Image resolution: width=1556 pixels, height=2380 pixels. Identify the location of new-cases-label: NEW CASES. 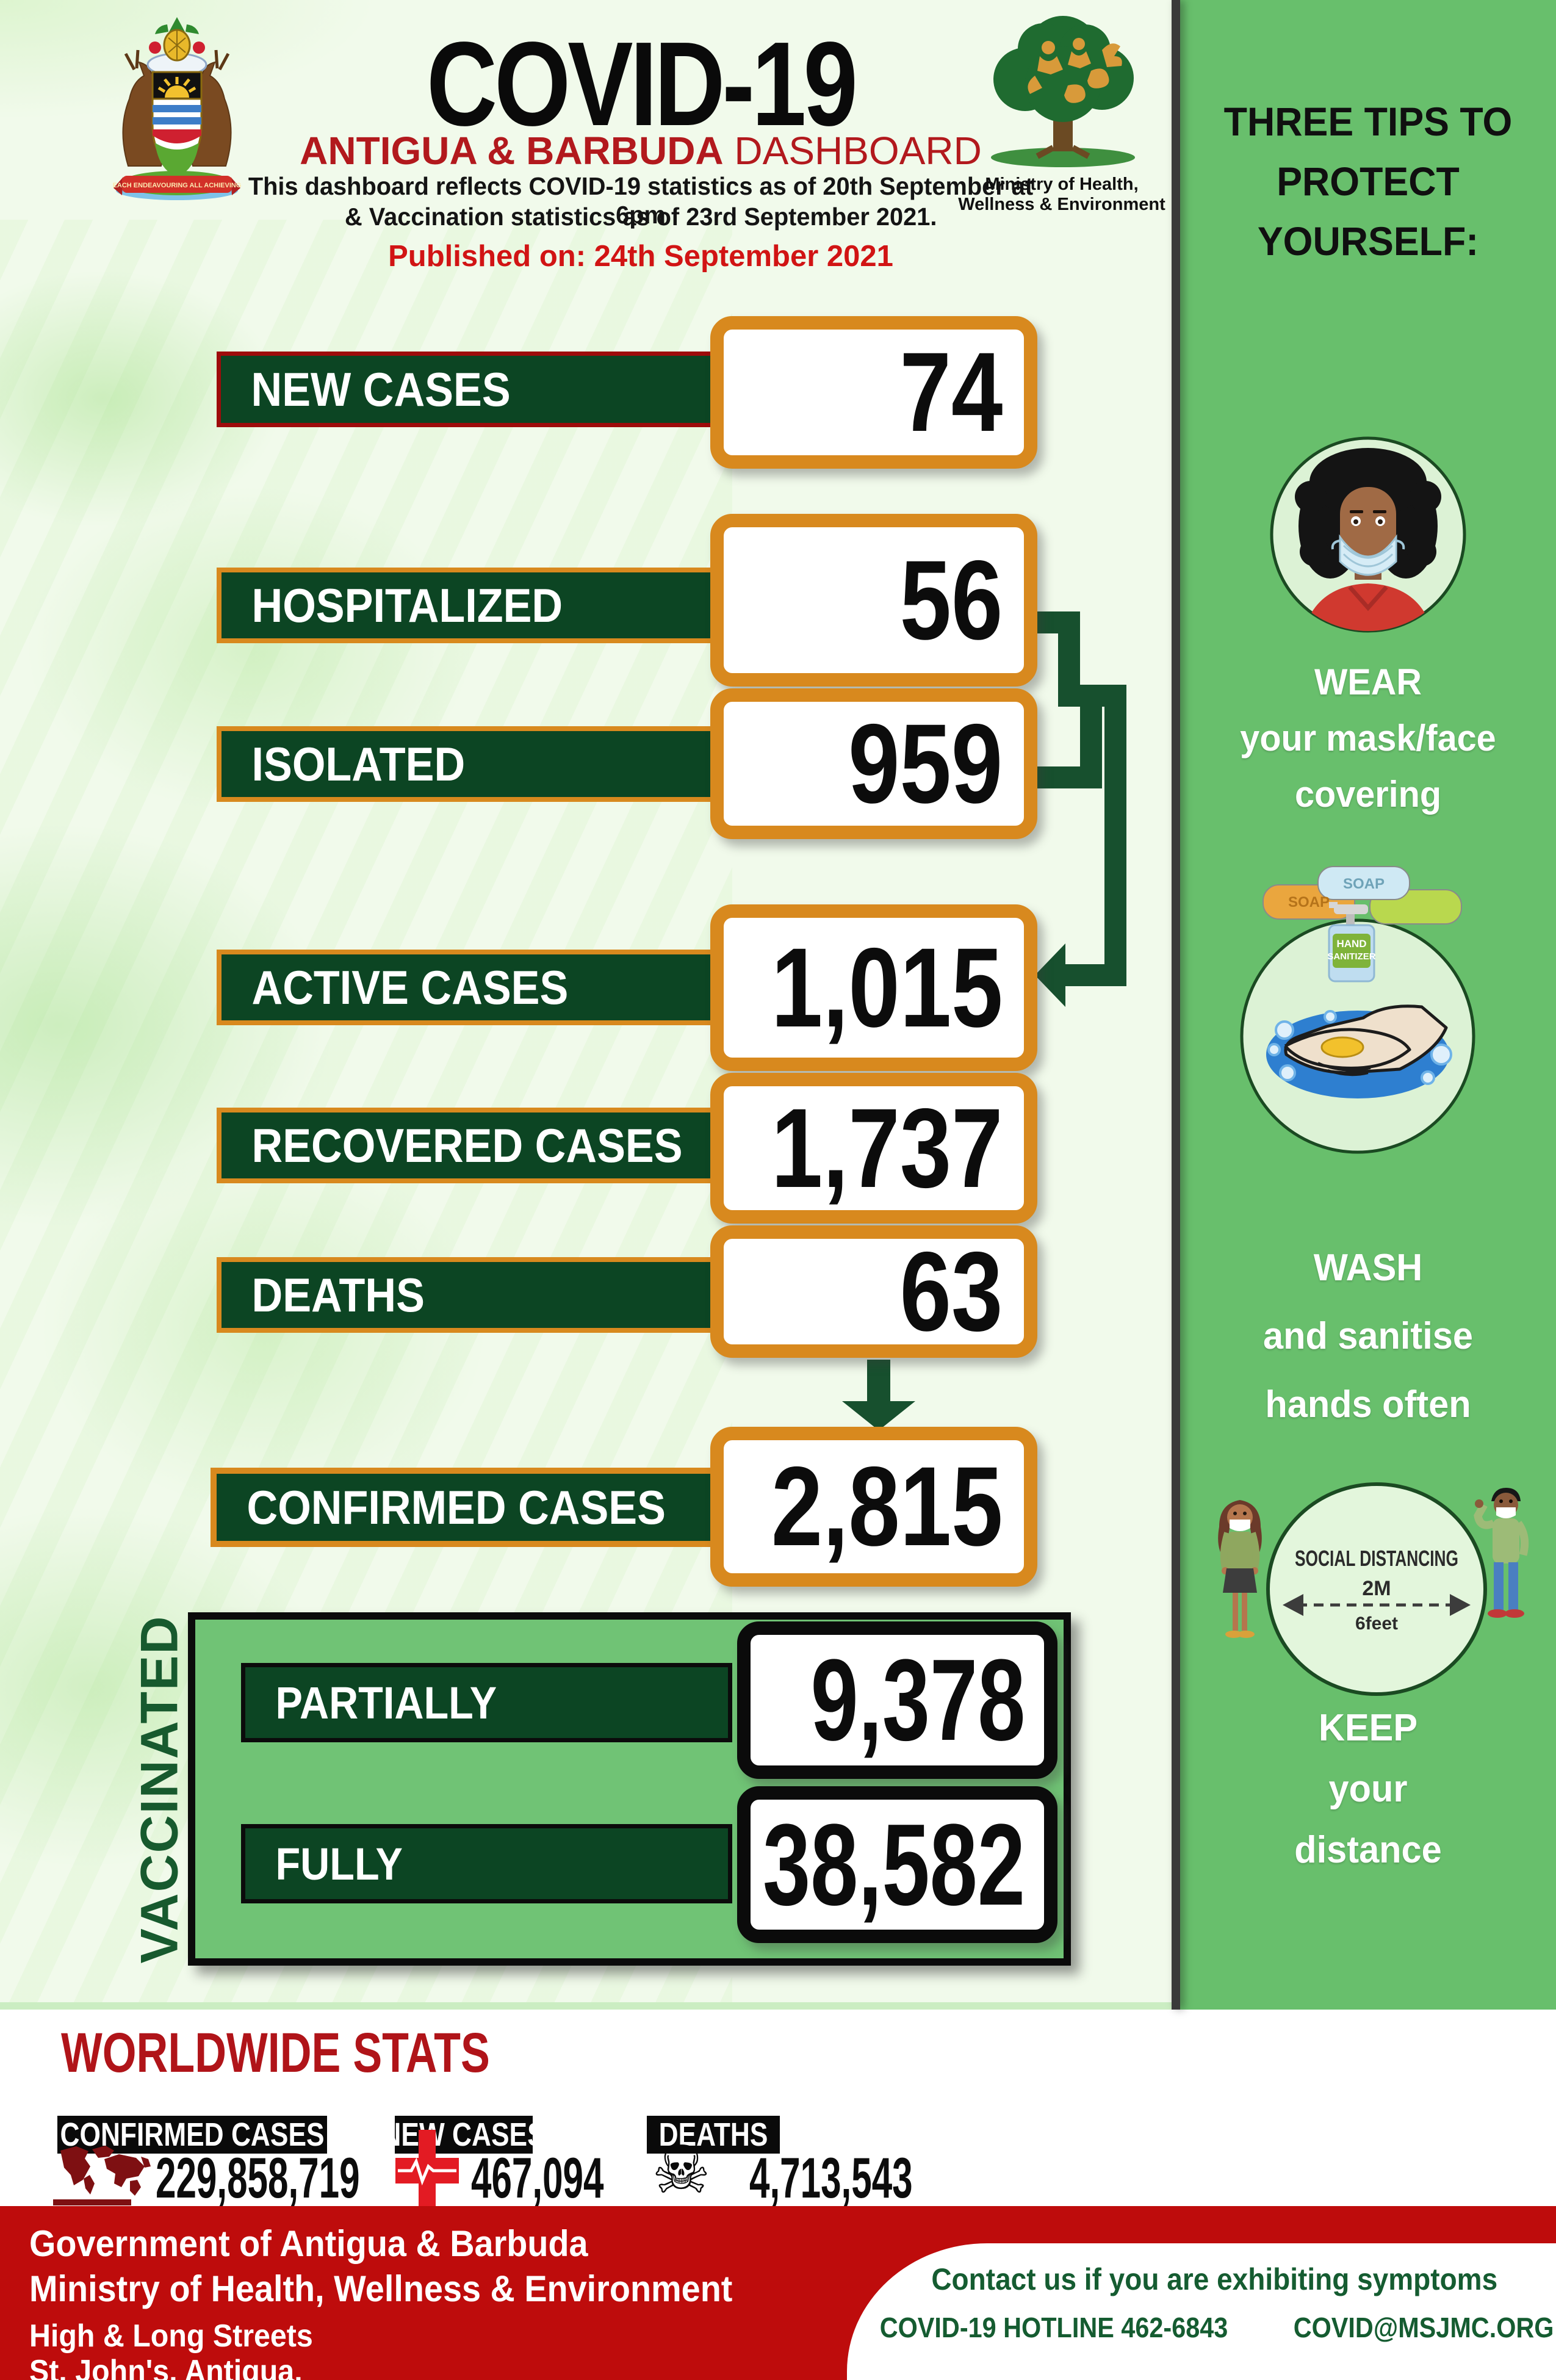
(381, 389).